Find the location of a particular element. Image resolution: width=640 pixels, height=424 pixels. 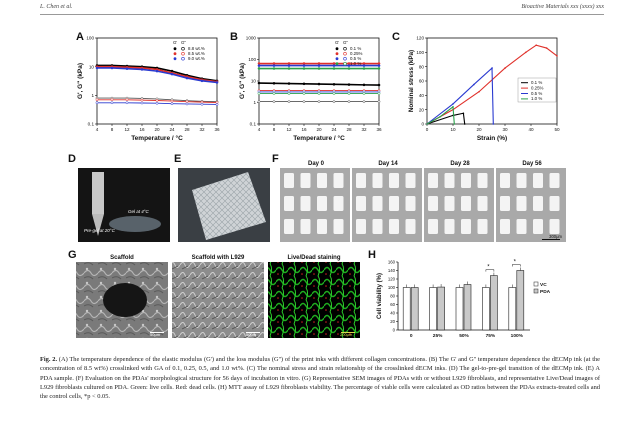

chart-b-xtick-label: 16 is located at coordinates (304, 129).